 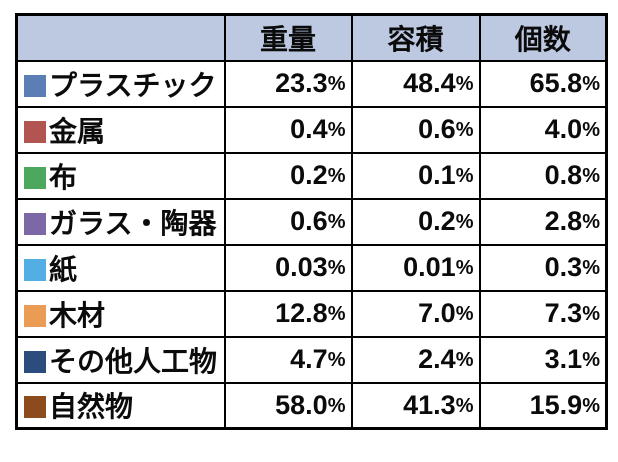 I want to click on table-row: 金属 0.4% 0.6% 4.0%, so click(x=311, y=129).